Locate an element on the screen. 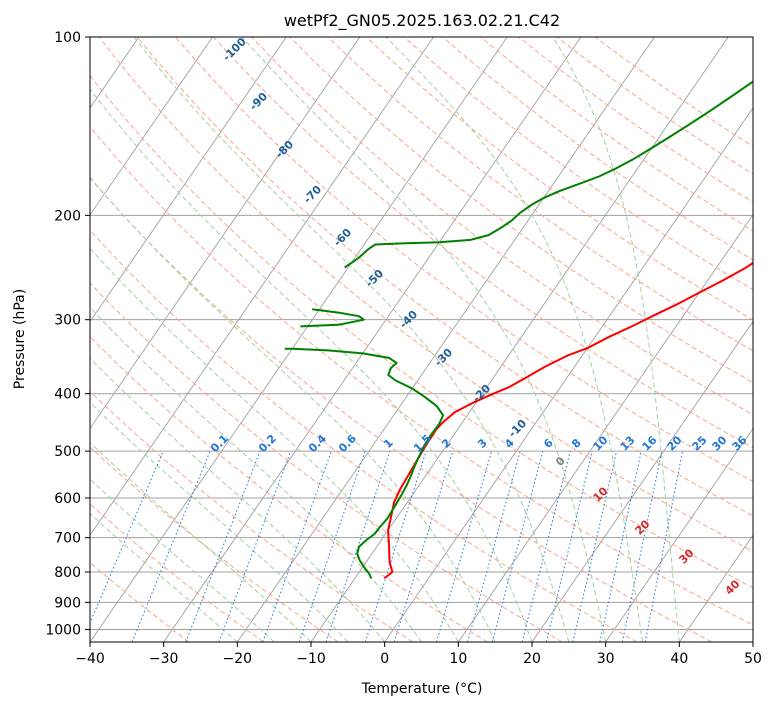  moist-adiabat-label: -40 is located at coordinates (408, 319).